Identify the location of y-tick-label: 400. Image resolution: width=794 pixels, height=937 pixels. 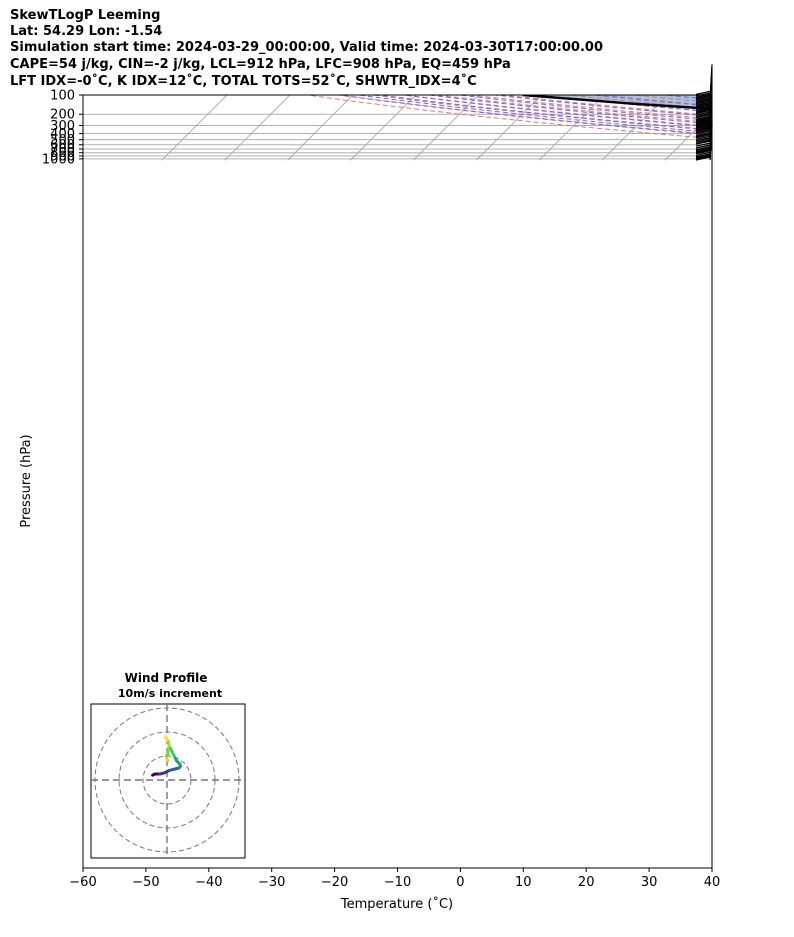
(62, 134).